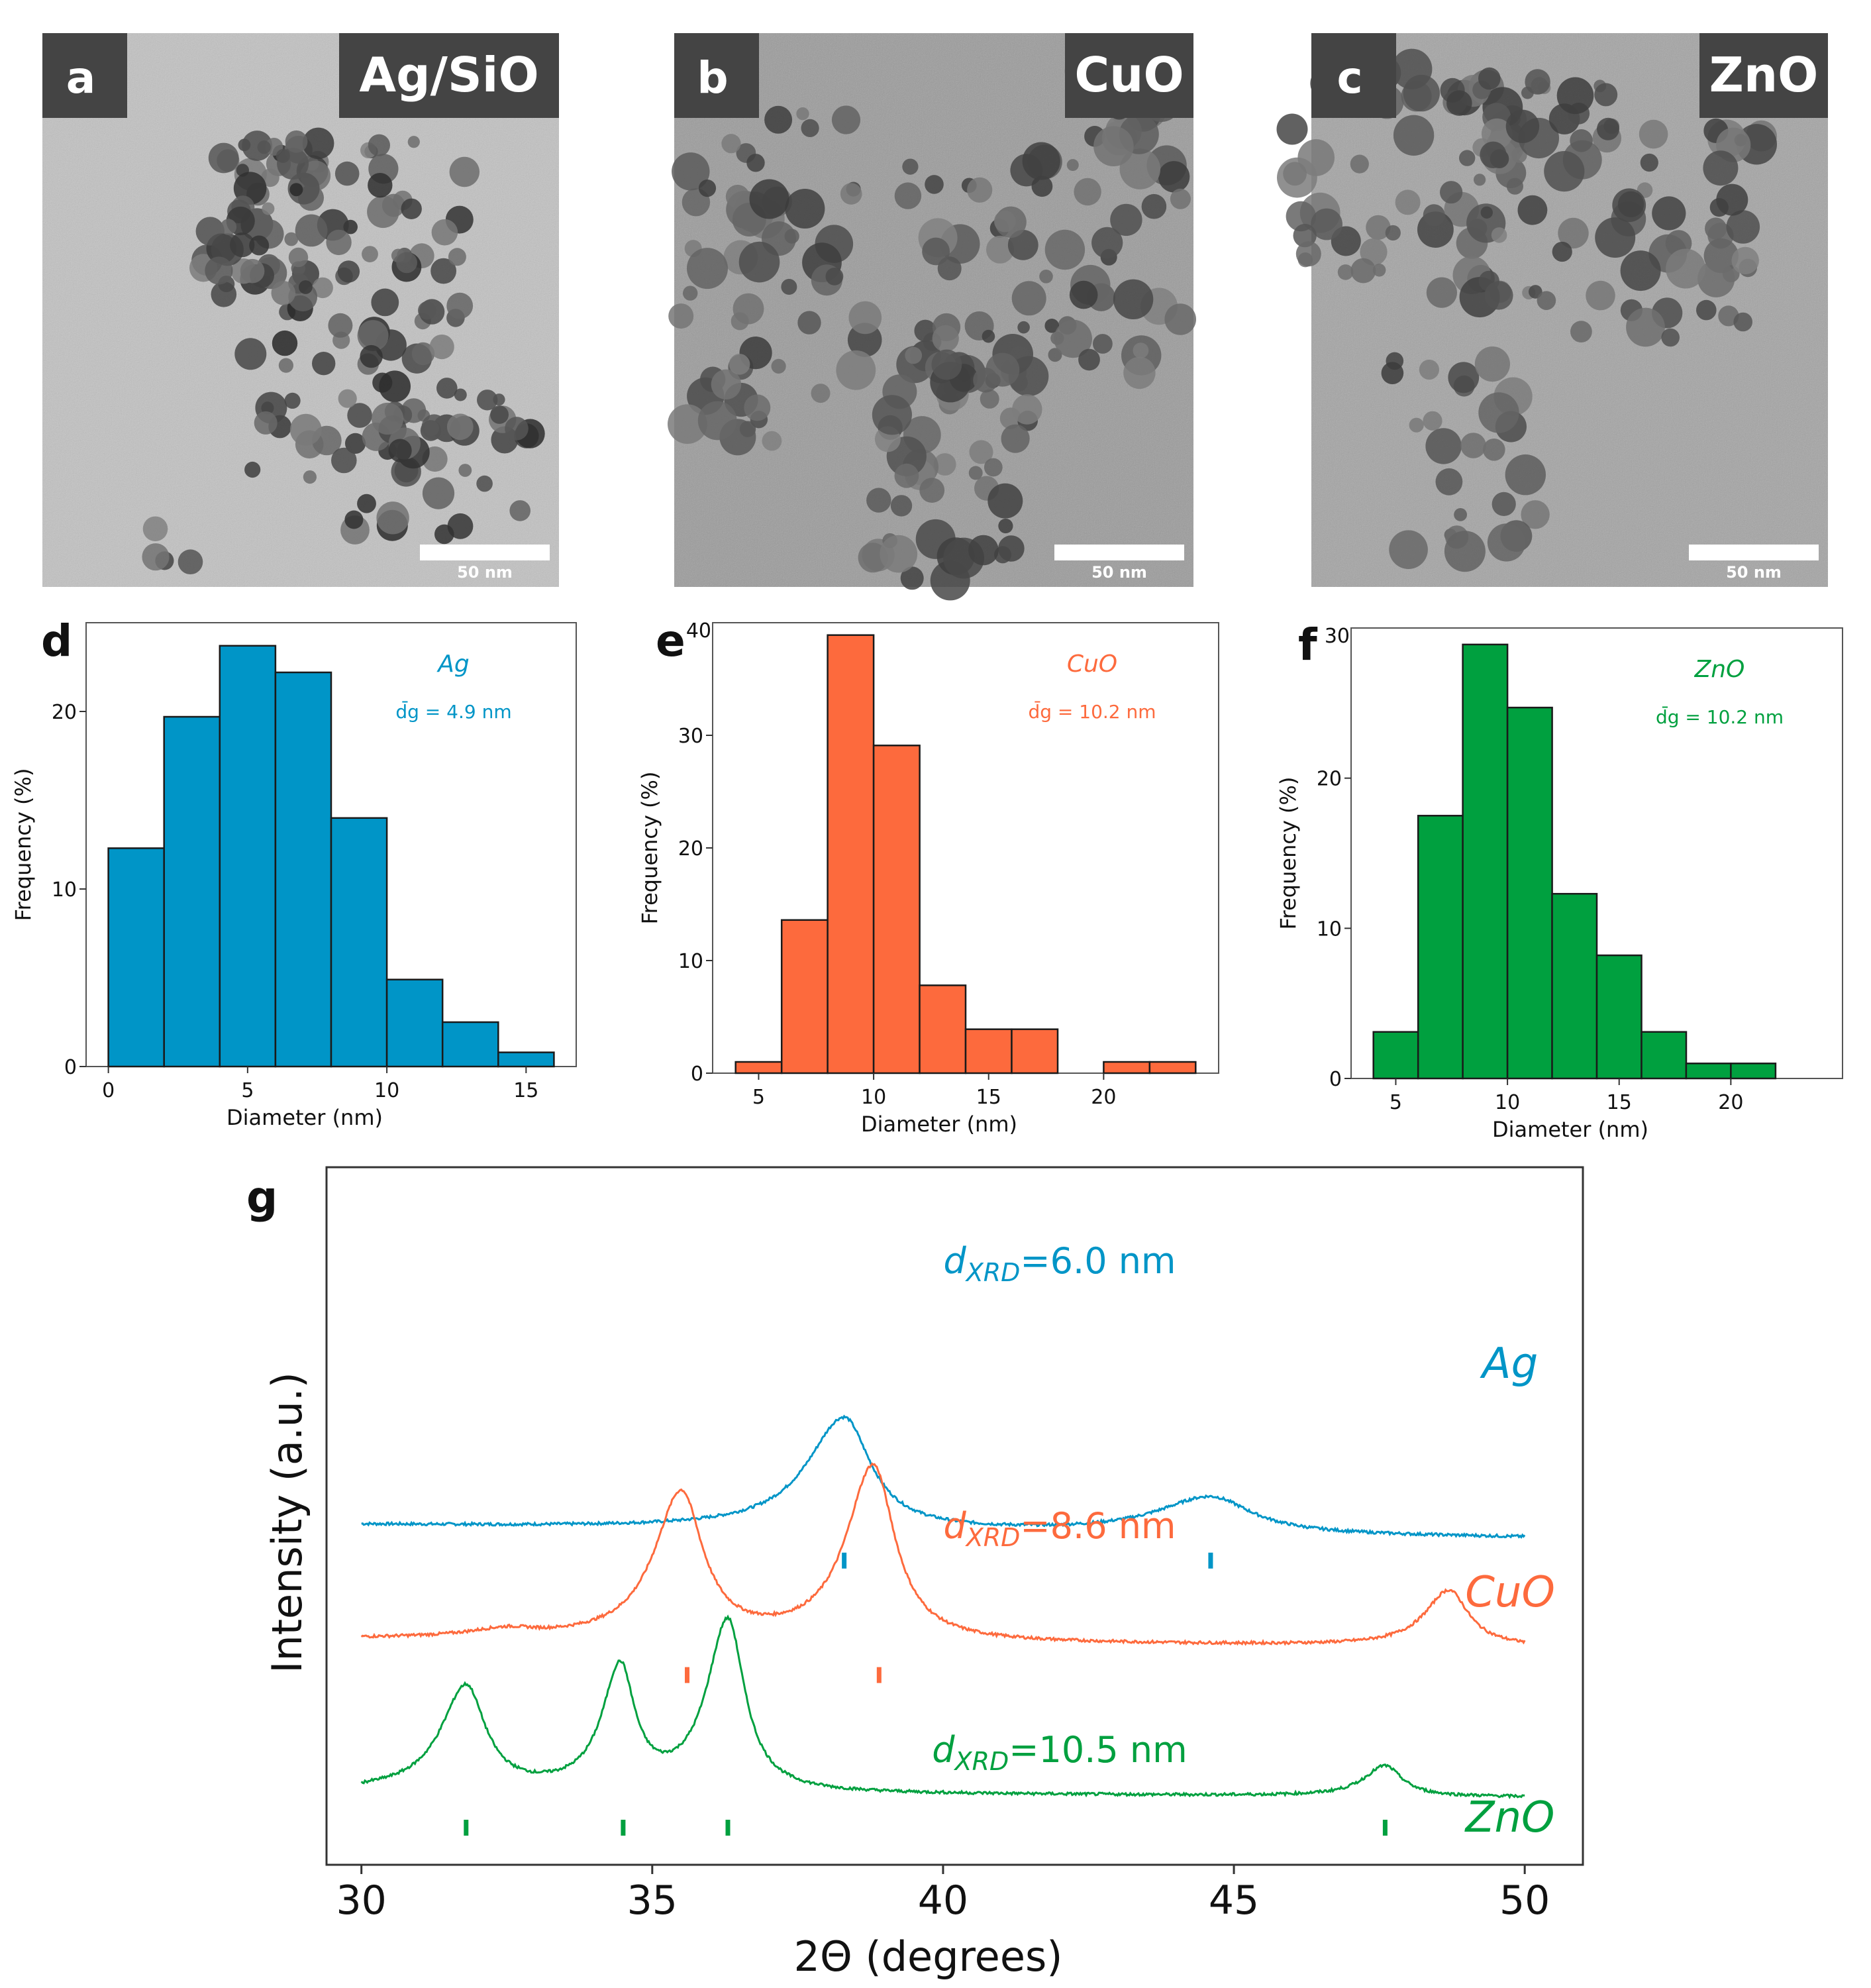 Image resolution: width=1871 pixels, height=1988 pixels. What do you see at coordinates (485, 552) in the screenshot?
I see `scale-bar` at bounding box center [485, 552].